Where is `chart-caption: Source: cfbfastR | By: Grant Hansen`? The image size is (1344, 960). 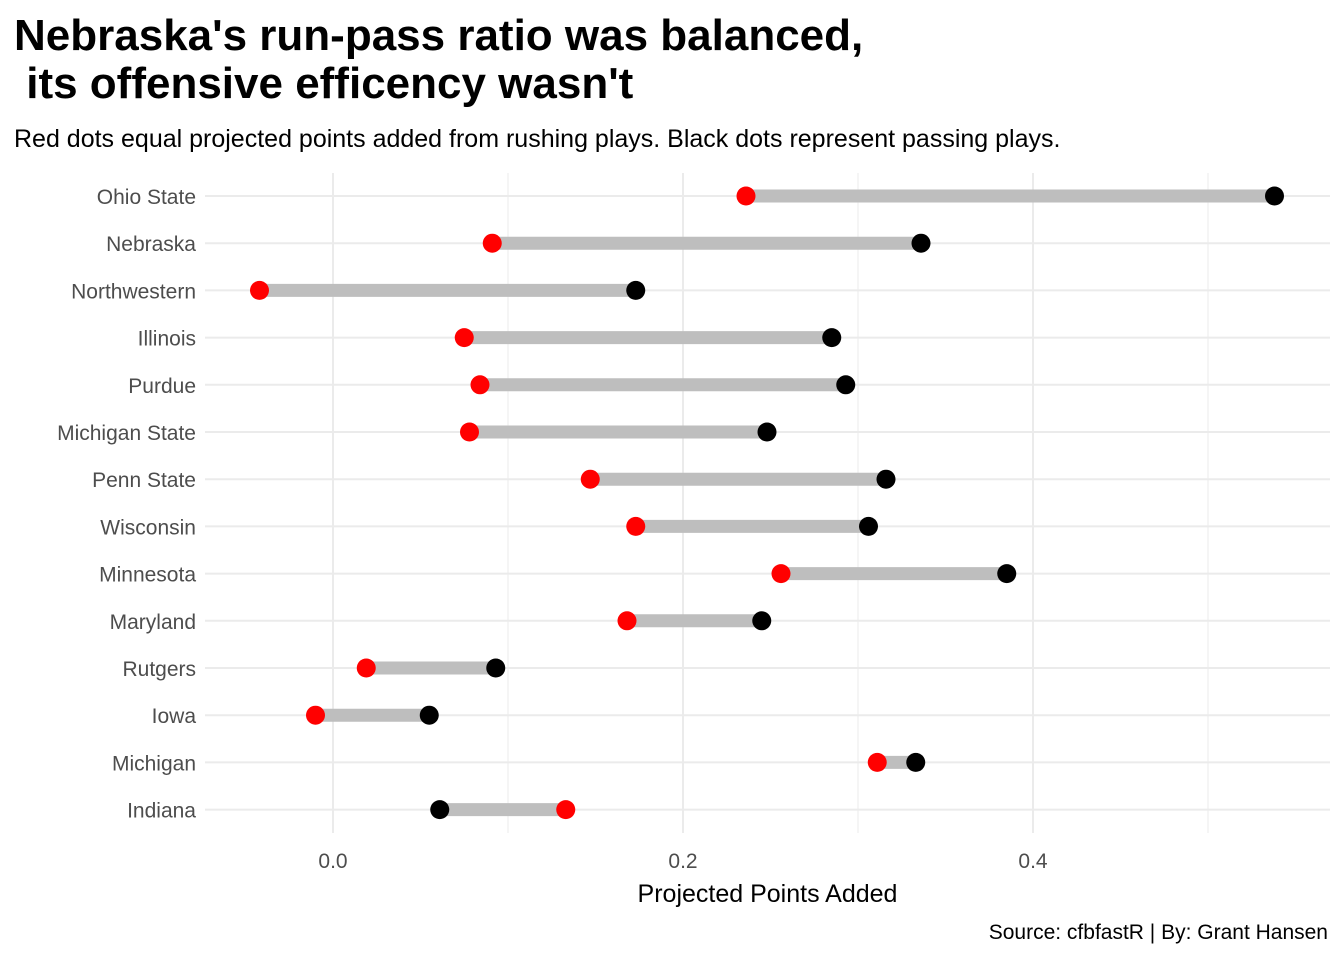
chart-caption: Source: cfbfastR | By: Grant Hansen is located at coordinates (1158, 932).